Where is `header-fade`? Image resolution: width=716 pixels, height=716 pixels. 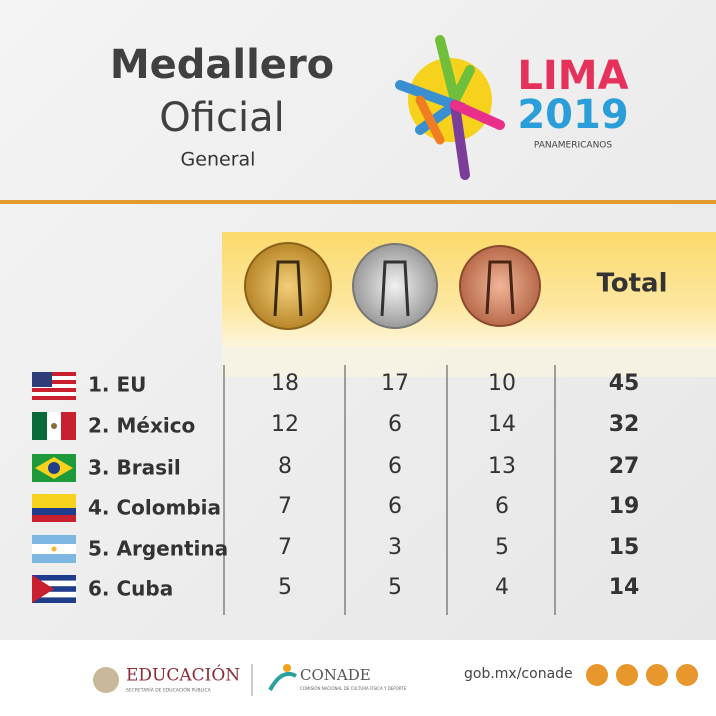
header-fade is located at coordinates (469, 362).